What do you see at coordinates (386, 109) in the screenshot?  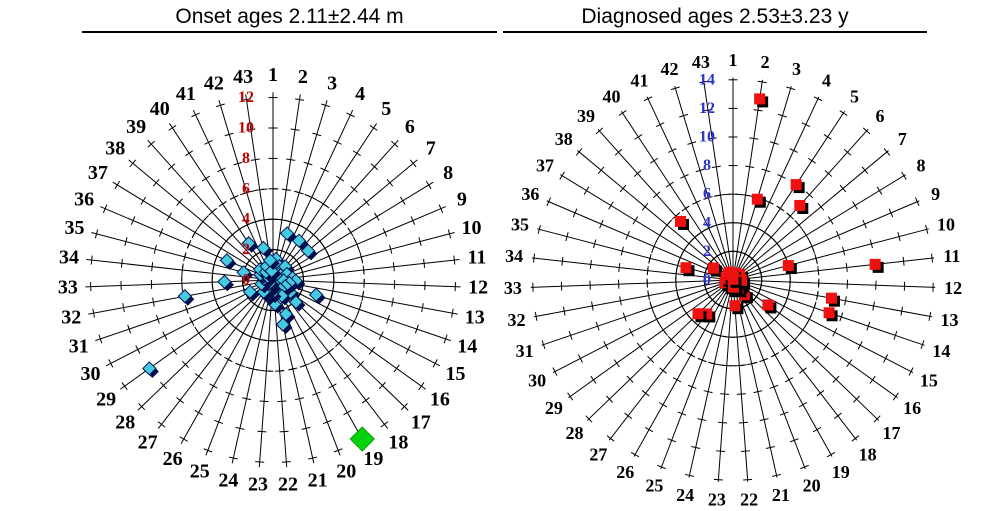 I see `spoke-label: 5` at bounding box center [386, 109].